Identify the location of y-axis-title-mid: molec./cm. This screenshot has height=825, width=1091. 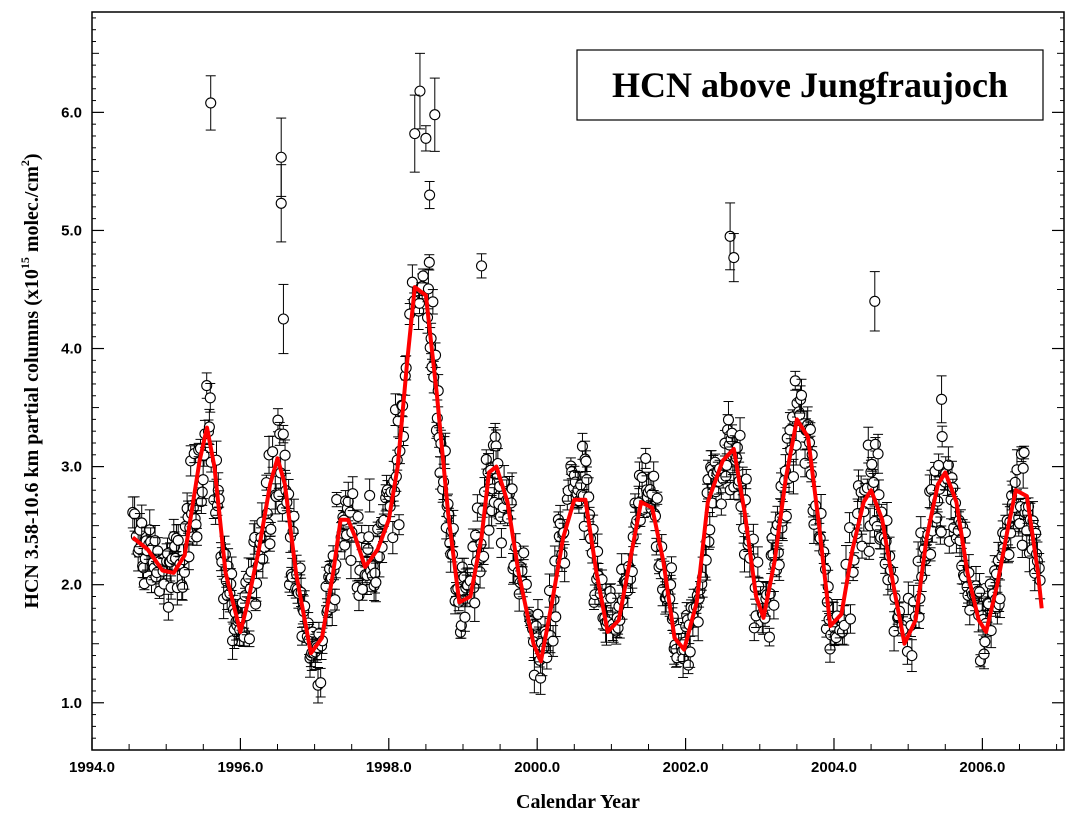
(32, 211).